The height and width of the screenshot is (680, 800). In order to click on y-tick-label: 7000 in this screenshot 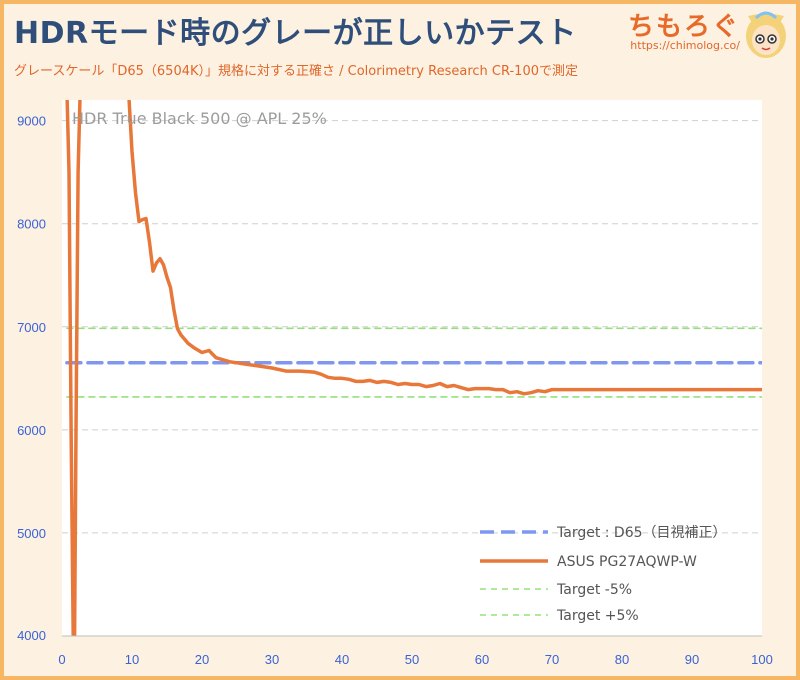, I will do `click(31, 327)`.